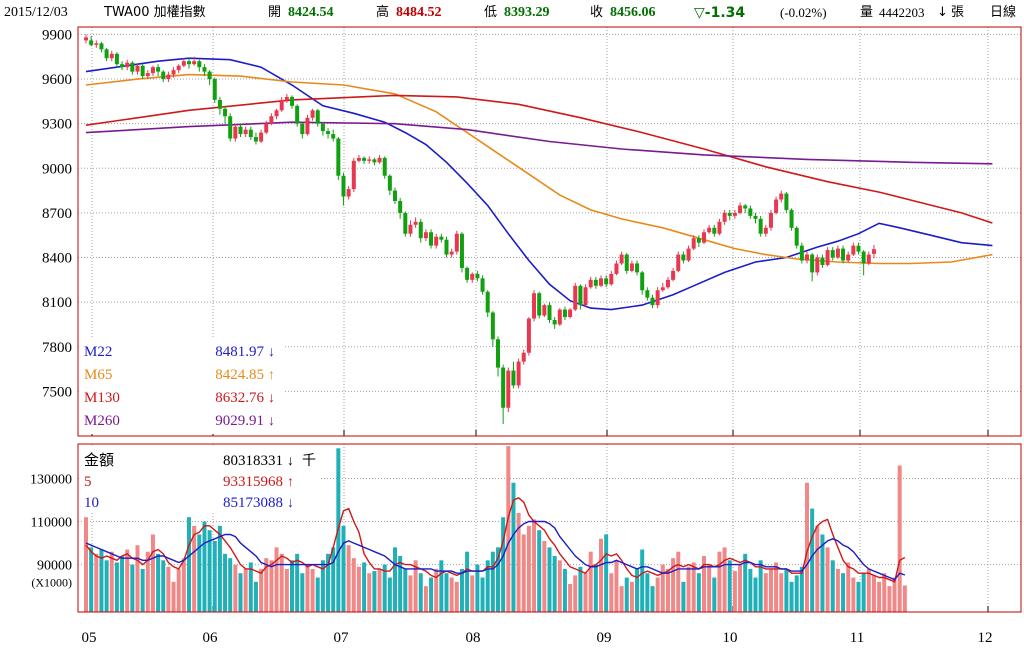 The image size is (1024, 662). Describe the element at coordinates (91, 503) in the screenshot. I see `volume-legend-name: 10` at that location.